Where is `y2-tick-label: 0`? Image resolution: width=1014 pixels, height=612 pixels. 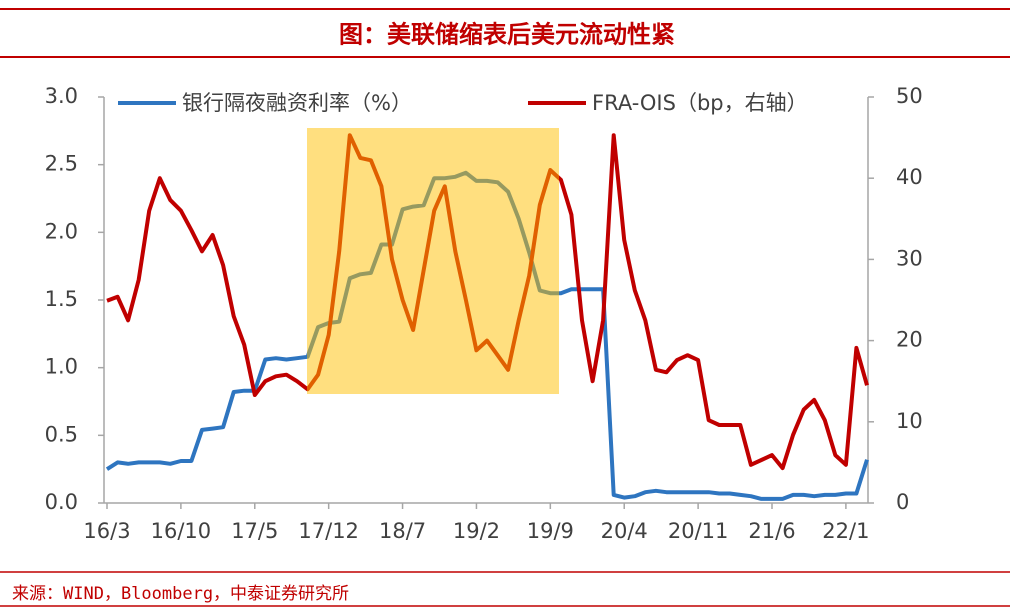 y2-tick-label: 0 is located at coordinates (902, 502).